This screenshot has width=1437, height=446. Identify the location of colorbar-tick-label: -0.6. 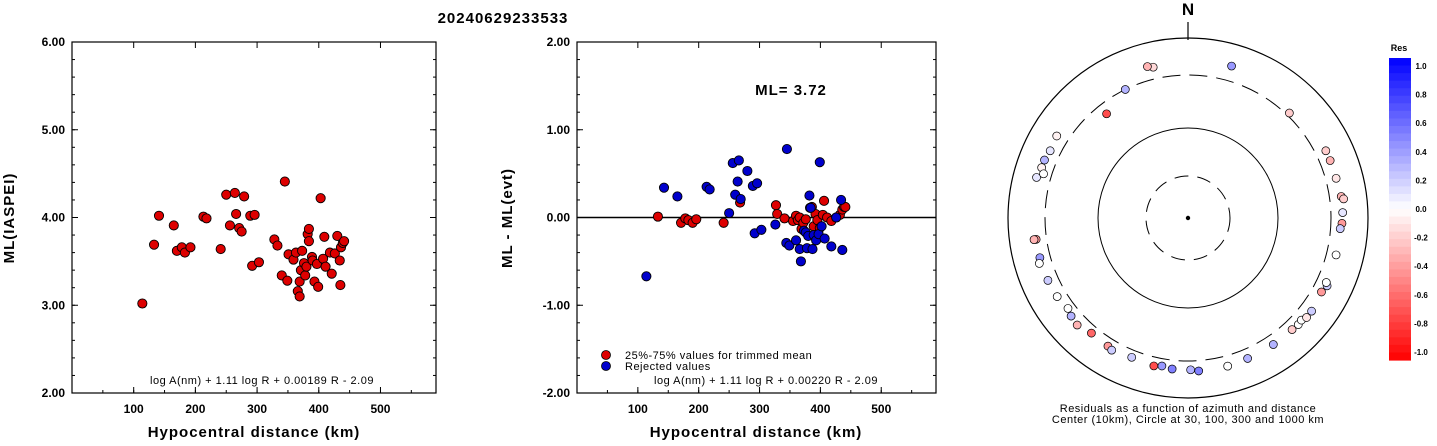
(1421, 295).